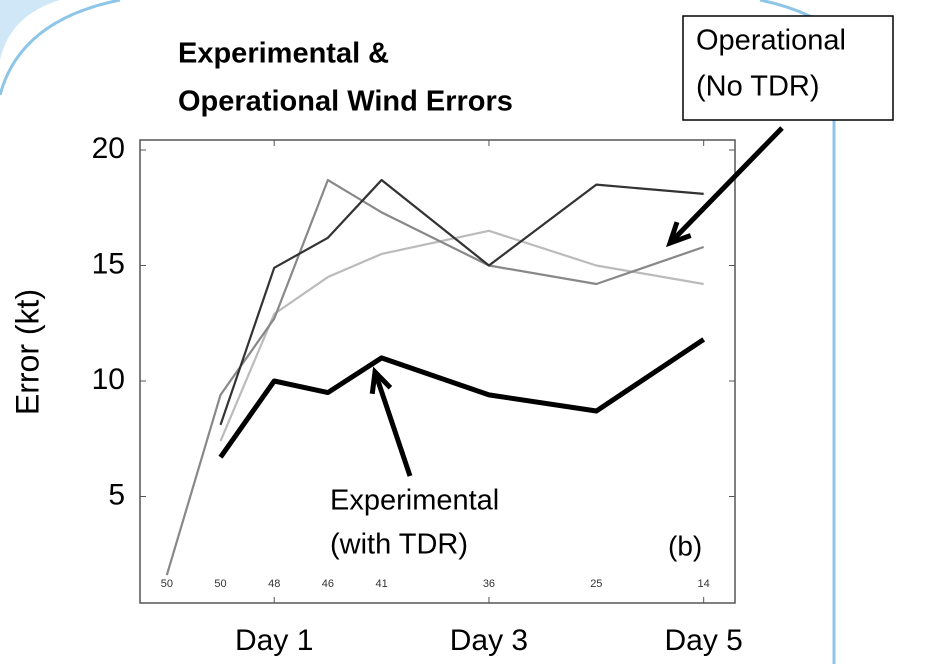 The width and height of the screenshot is (941, 664). What do you see at coordinates (758, 87) in the screenshot?
I see `annotation-text: (No TDR)` at bounding box center [758, 87].